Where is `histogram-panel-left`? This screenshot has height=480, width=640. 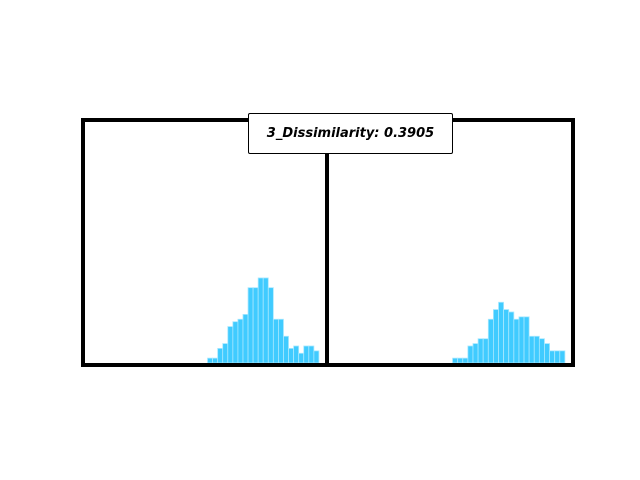
histogram-panel-left is located at coordinates (263, 320).